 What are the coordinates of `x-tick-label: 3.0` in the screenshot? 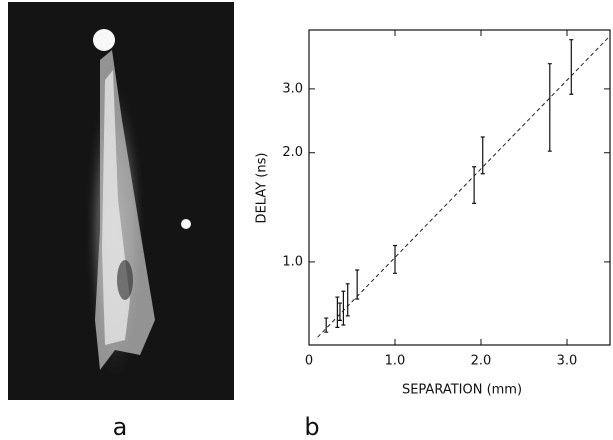 It's located at (567, 361).